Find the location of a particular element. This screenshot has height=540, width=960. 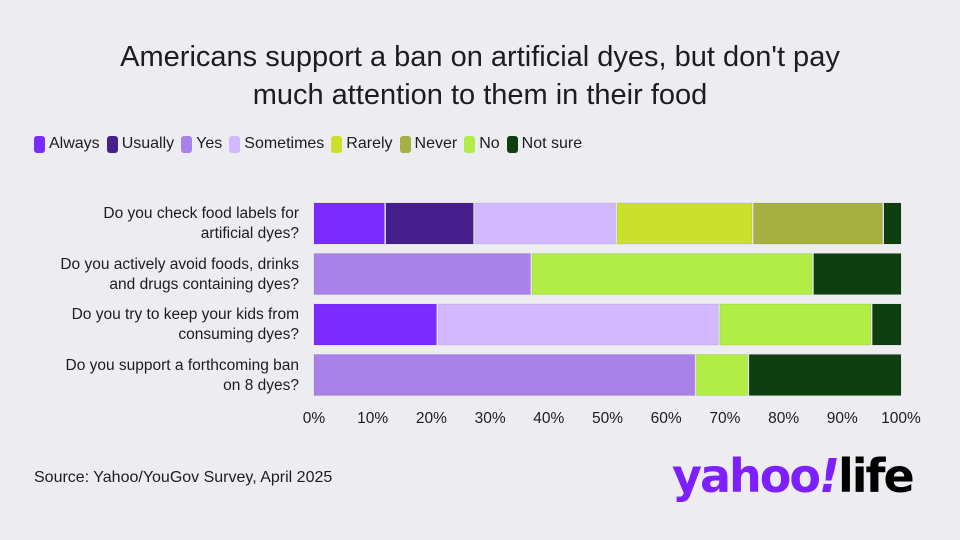

legend-item-not-sure: Not sure is located at coordinates (544, 144).